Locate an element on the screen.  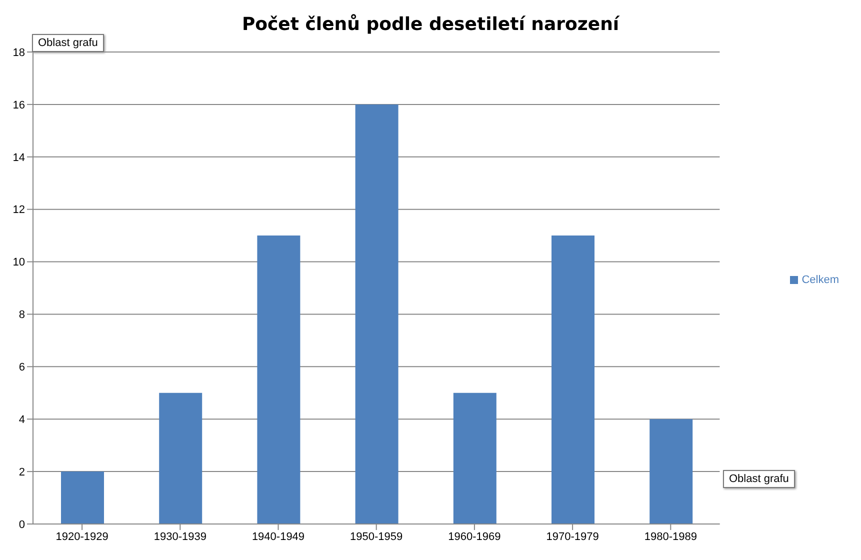
y-tick-label: 18 is located at coordinates (18, 52).